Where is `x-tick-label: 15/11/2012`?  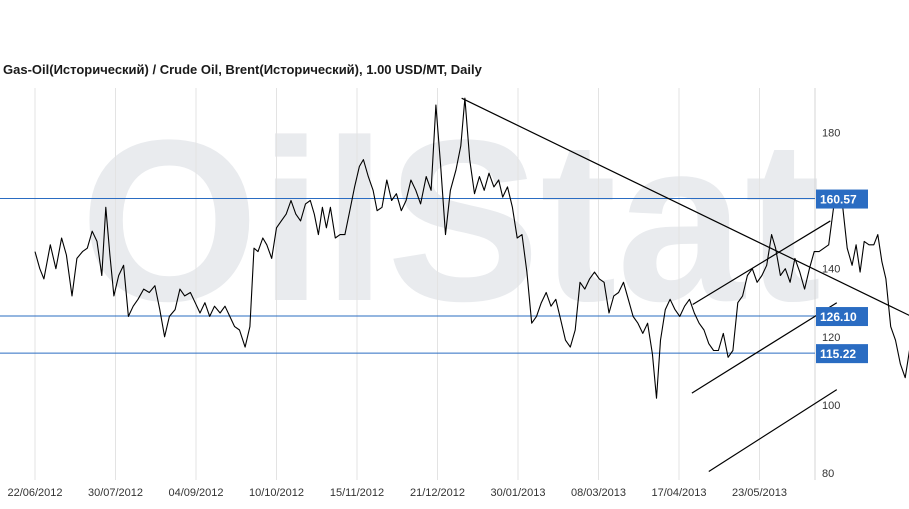 x-tick-label: 15/11/2012 is located at coordinates (357, 493).